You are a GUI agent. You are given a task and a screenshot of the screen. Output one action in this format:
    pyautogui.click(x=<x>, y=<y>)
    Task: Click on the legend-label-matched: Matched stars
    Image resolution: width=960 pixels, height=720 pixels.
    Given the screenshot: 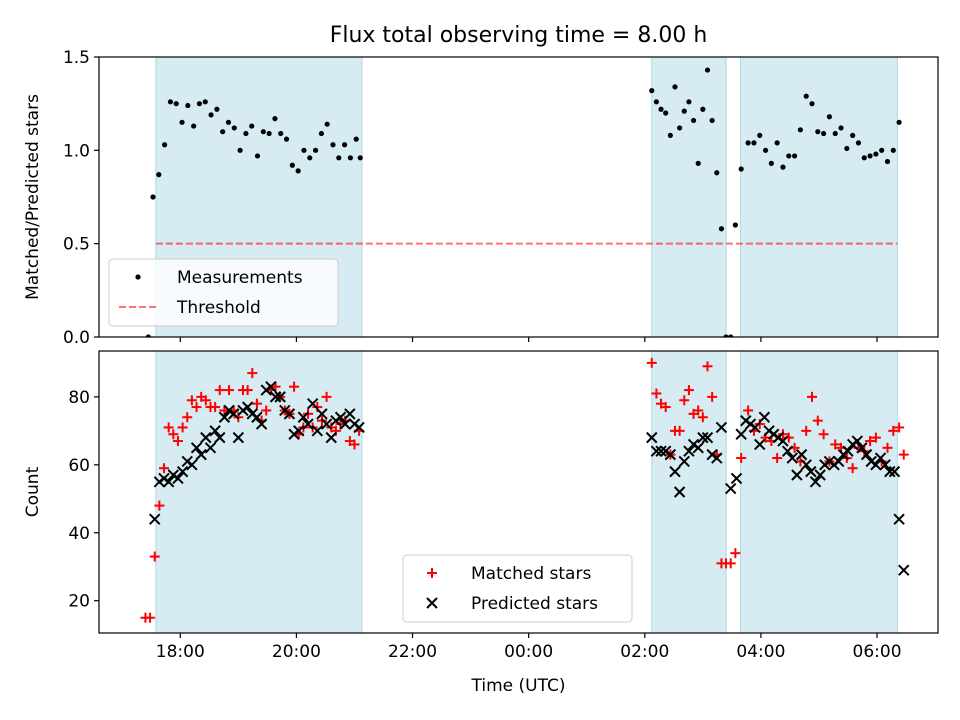 What is the action you would take?
    pyautogui.click(x=531, y=574)
    